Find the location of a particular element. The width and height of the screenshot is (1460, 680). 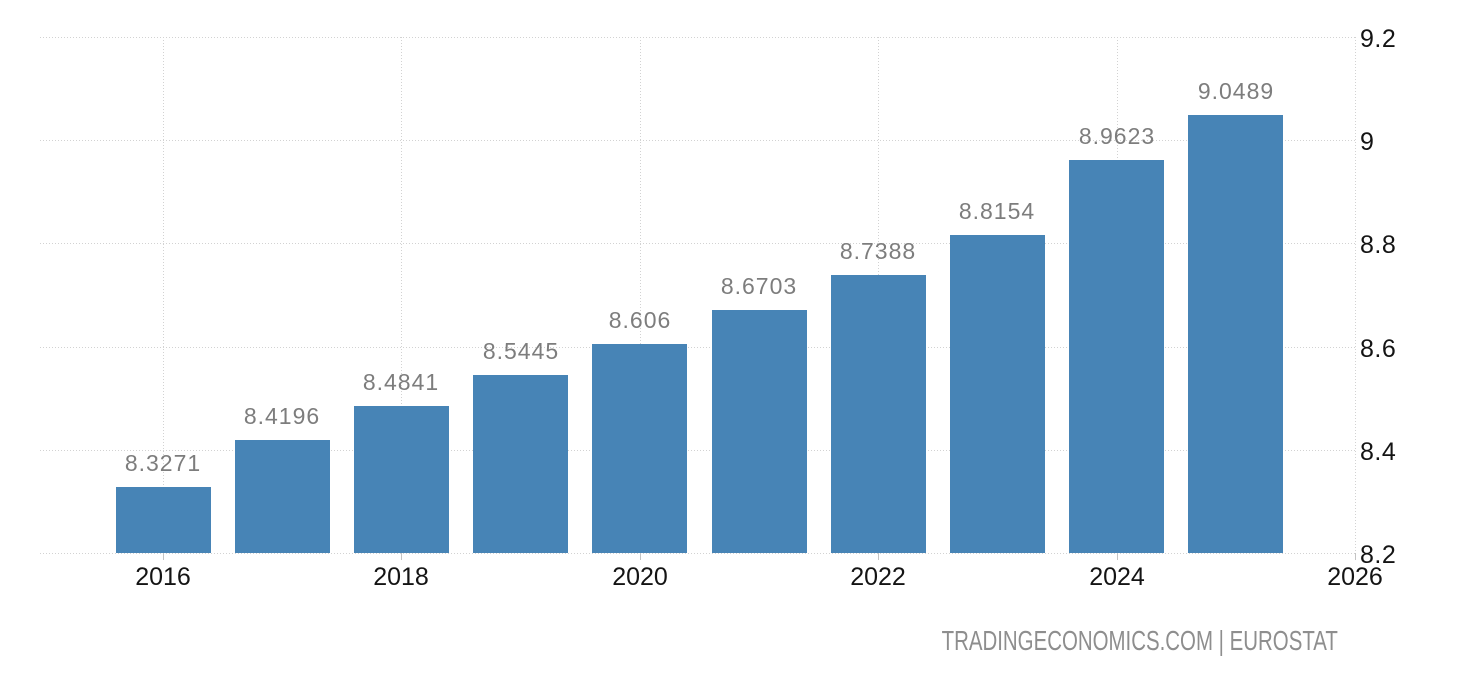

bar-2021 is located at coordinates (759, 431).